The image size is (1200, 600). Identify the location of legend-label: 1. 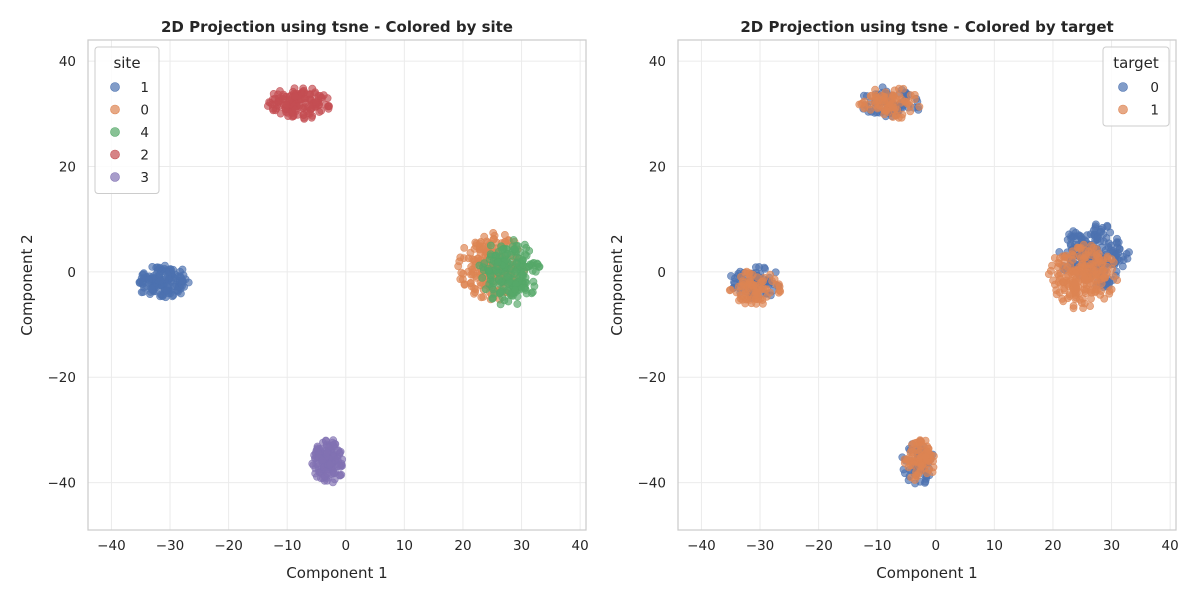
(1154, 111).